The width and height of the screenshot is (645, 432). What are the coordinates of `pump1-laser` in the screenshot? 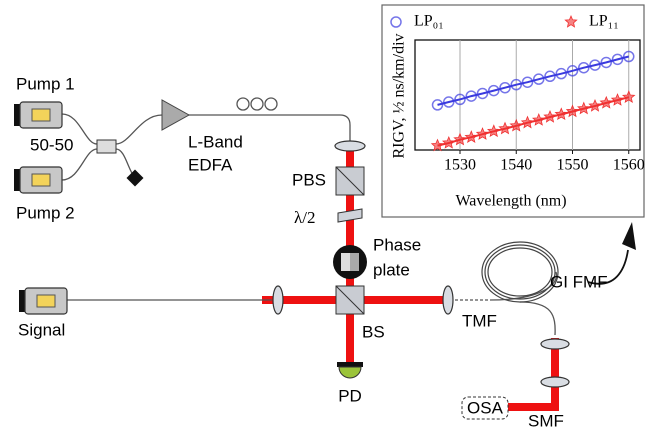 It's located at (38, 115).